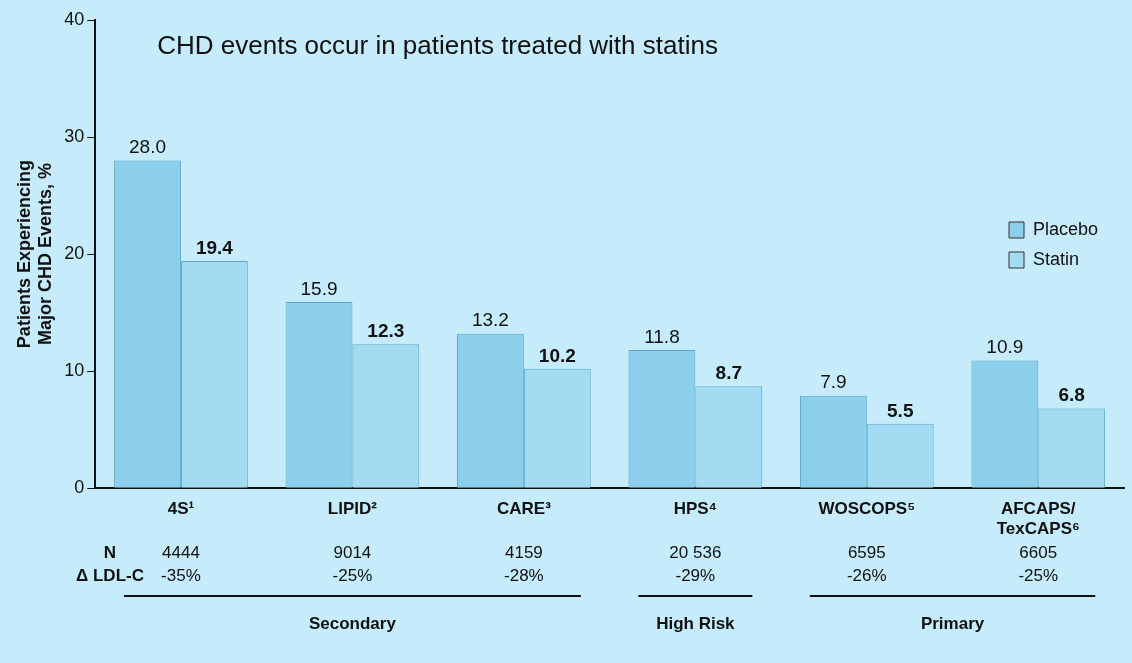 This screenshot has width=1132, height=663. What do you see at coordinates (74, 136) in the screenshot?
I see `y-tick-label: 30` at bounding box center [74, 136].